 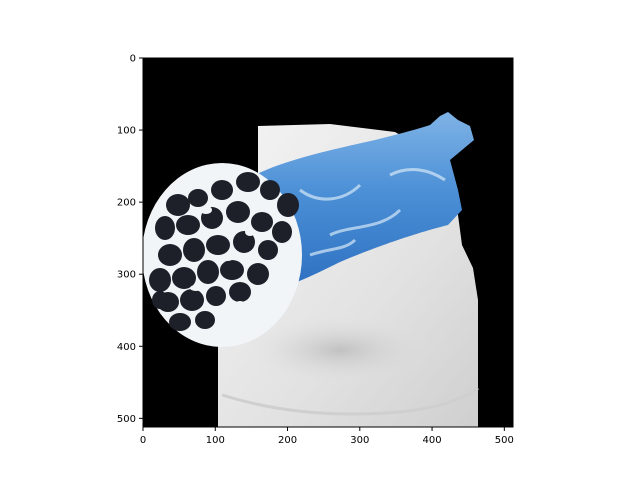 I want to click on y-tick-label: 500, so click(x=126, y=419).